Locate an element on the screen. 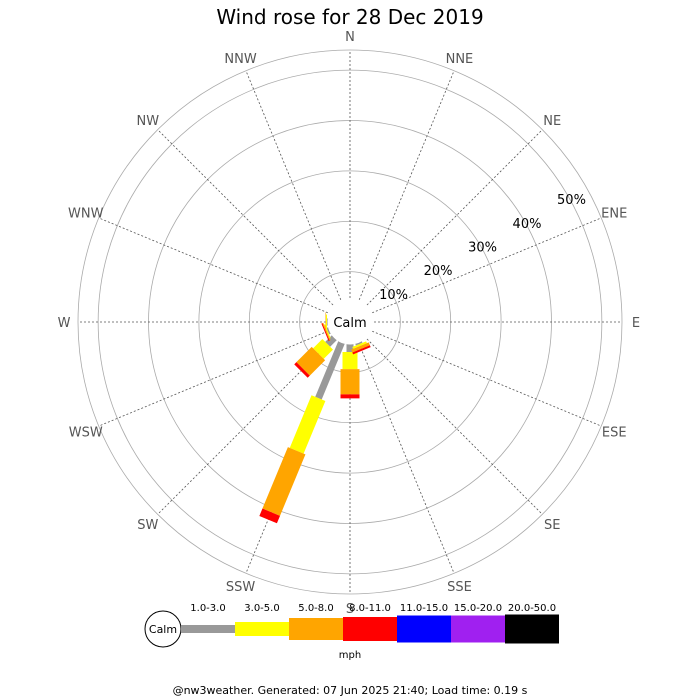 The image size is (700, 700). calm-circle is located at coordinates (350, 322).